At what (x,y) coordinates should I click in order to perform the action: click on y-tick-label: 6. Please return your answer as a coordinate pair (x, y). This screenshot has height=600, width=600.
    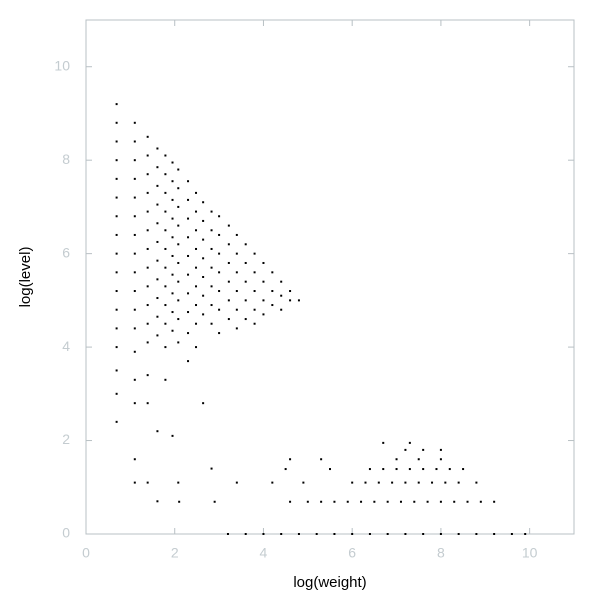
    Looking at the image, I should click on (66, 252).